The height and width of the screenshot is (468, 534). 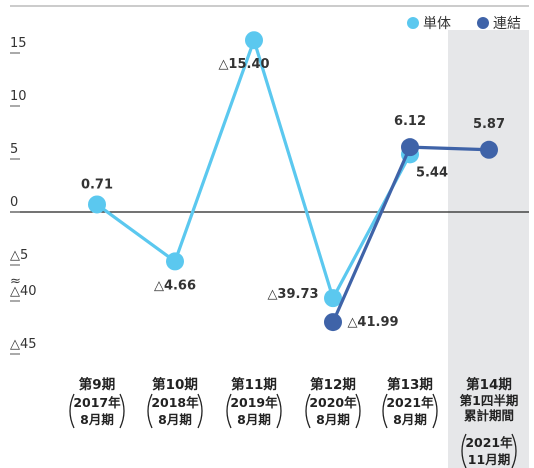 What do you see at coordinates (15, 281) in the screenshot?
I see `axis-break-symbol: ≈` at bounding box center [15, 281].